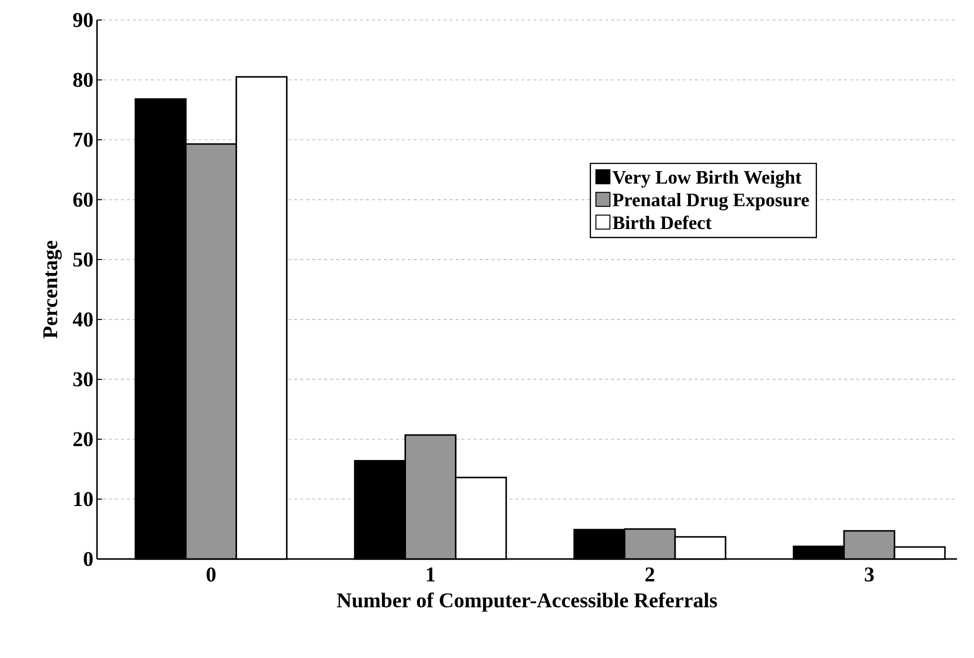 This screenshot has width=974, height=658. What do you see at coordinates (211, 575) in the screenshot?
I see `x-tick-label: 0` at bounding box center [211, 575].